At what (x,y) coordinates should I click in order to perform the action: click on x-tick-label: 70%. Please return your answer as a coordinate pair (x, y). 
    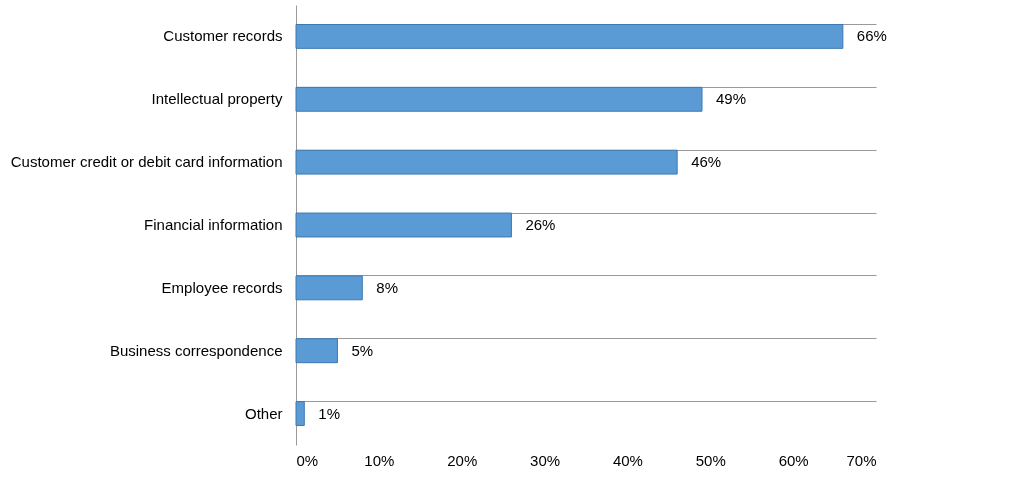
    Looking at the image, I should click on (861, 460).